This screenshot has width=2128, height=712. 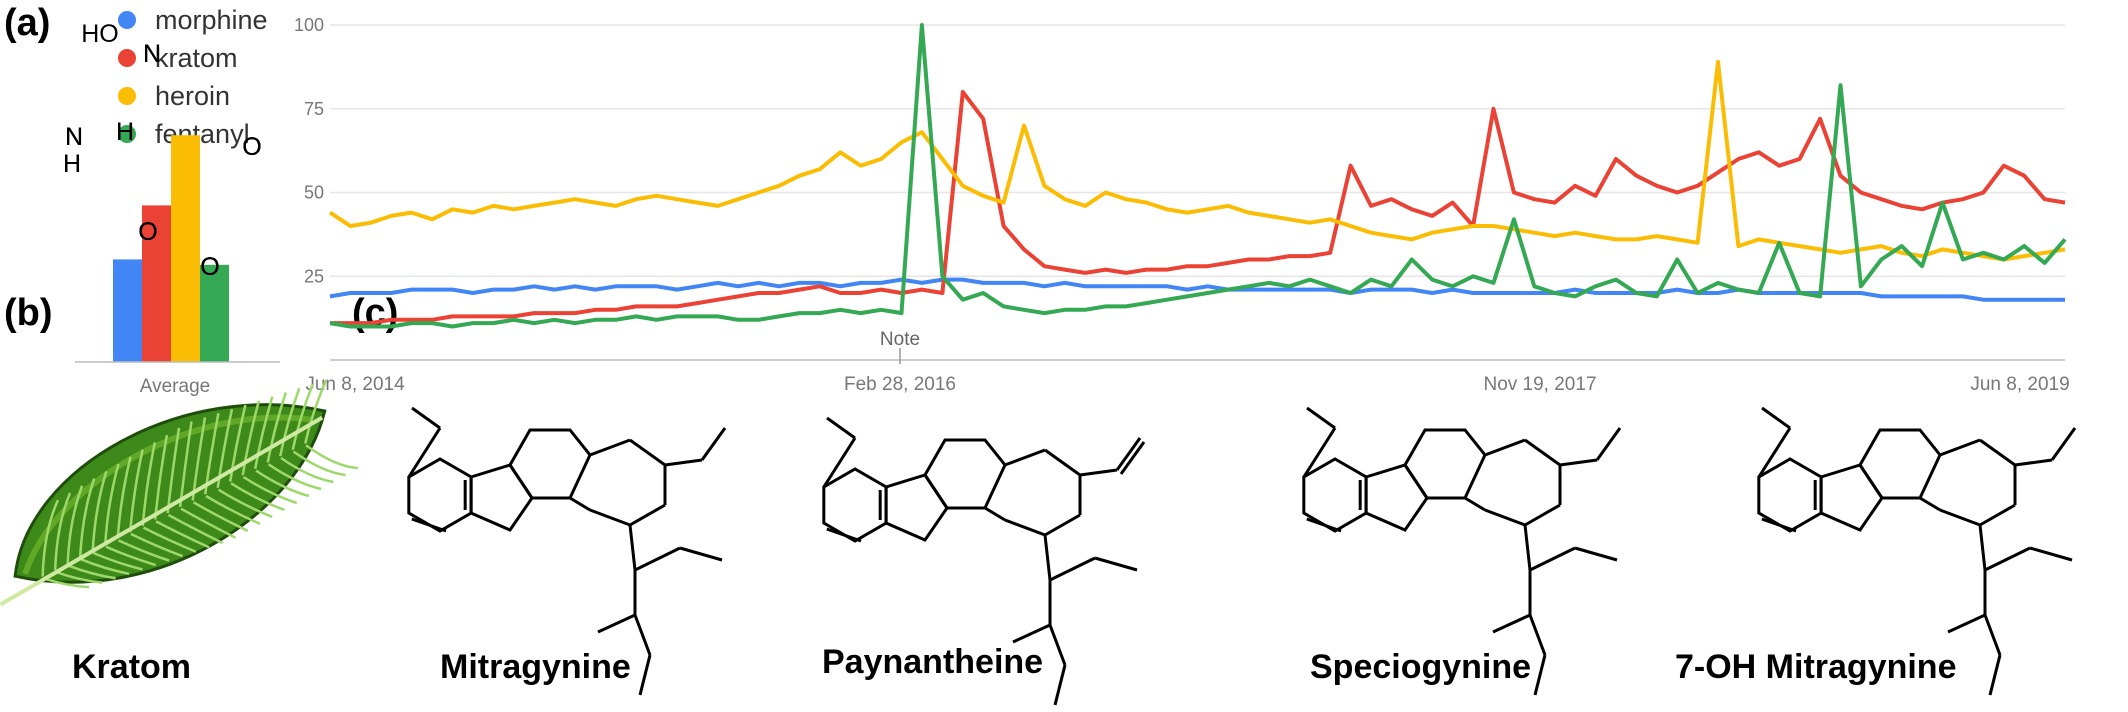 I want to click on average-label: Average, so click(x=175, y=386).